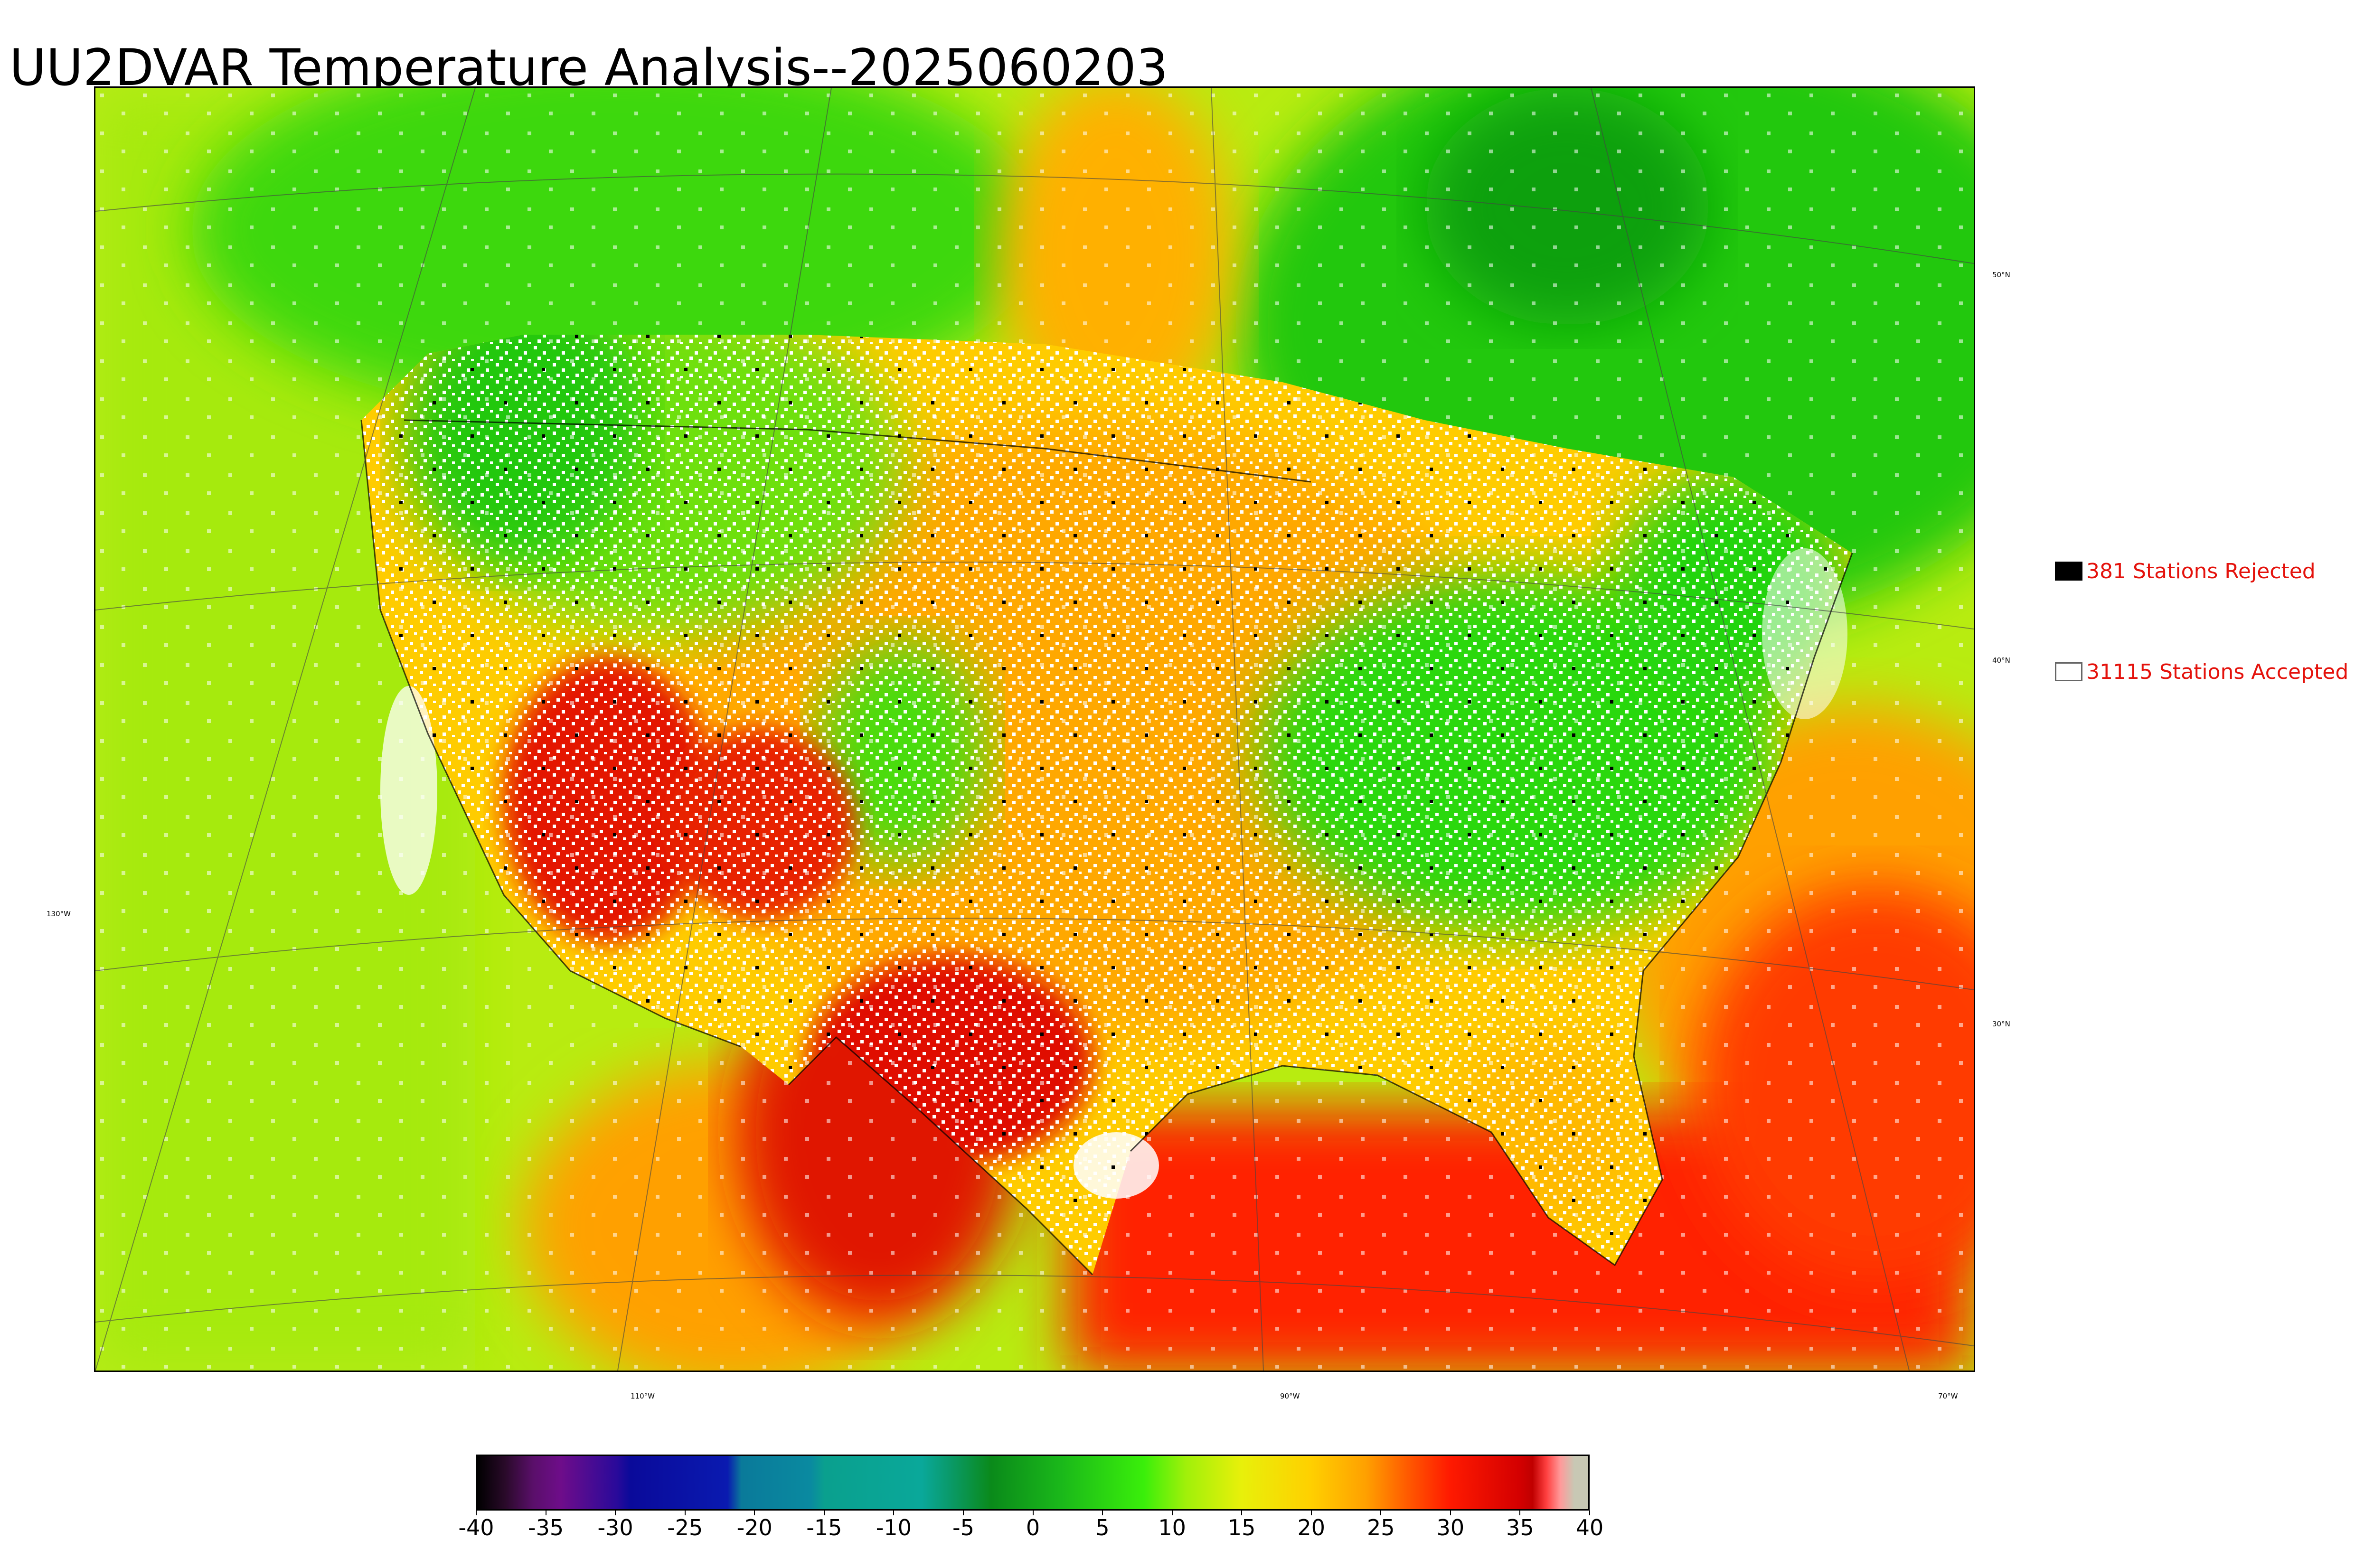  I want to click on colorbar, so click(1033, 1483).